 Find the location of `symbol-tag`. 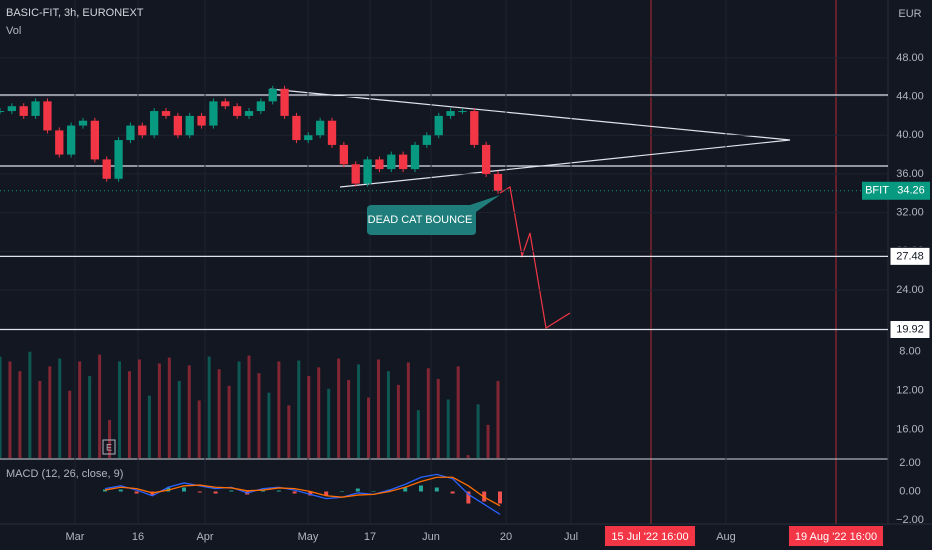

symbol-tag is located at coordinates (877, 190).